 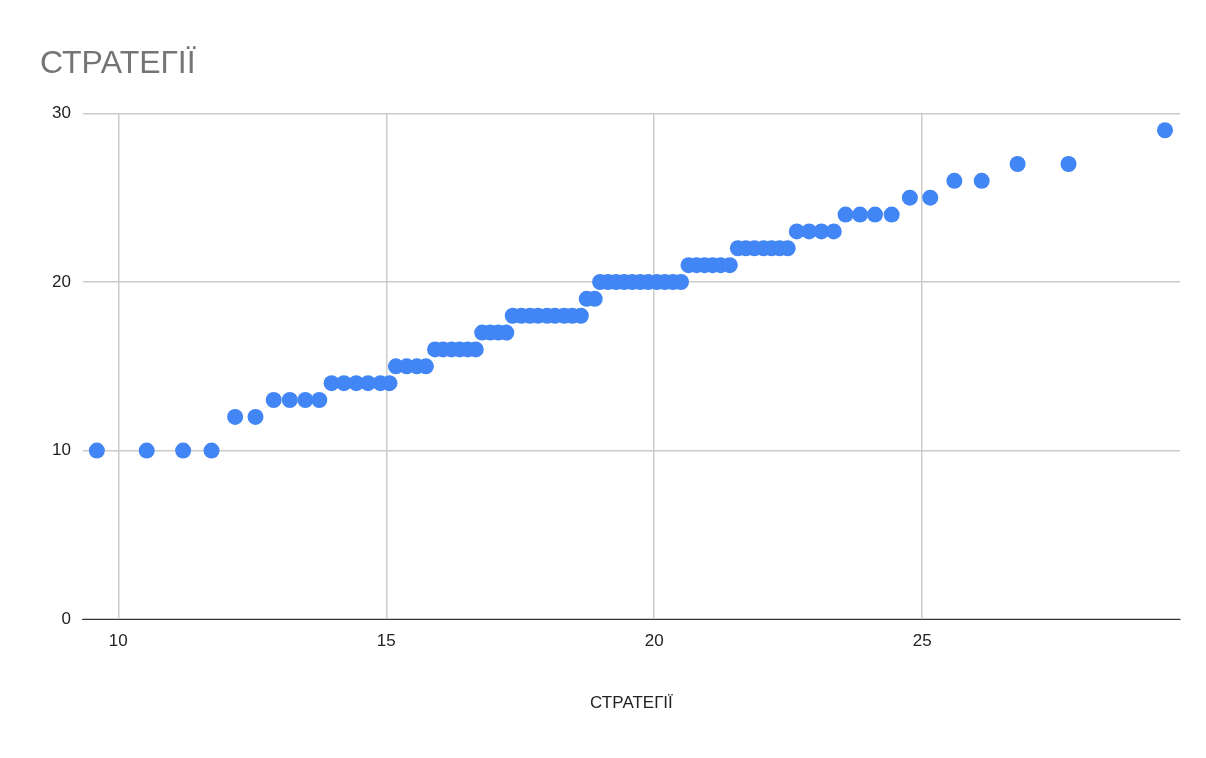 I want to click on x-tick-label: 25, so click(x=922, y=641).